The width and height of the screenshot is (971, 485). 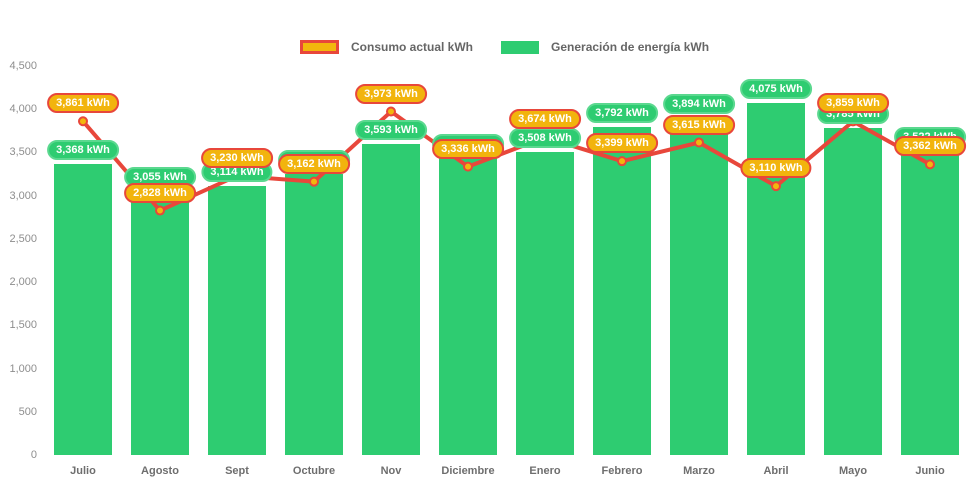 What do you see at coordinates (468, 148) in the screenshot?
I see `consumo-value-label: 3,336 kWh` at bounding box center [468, 148].